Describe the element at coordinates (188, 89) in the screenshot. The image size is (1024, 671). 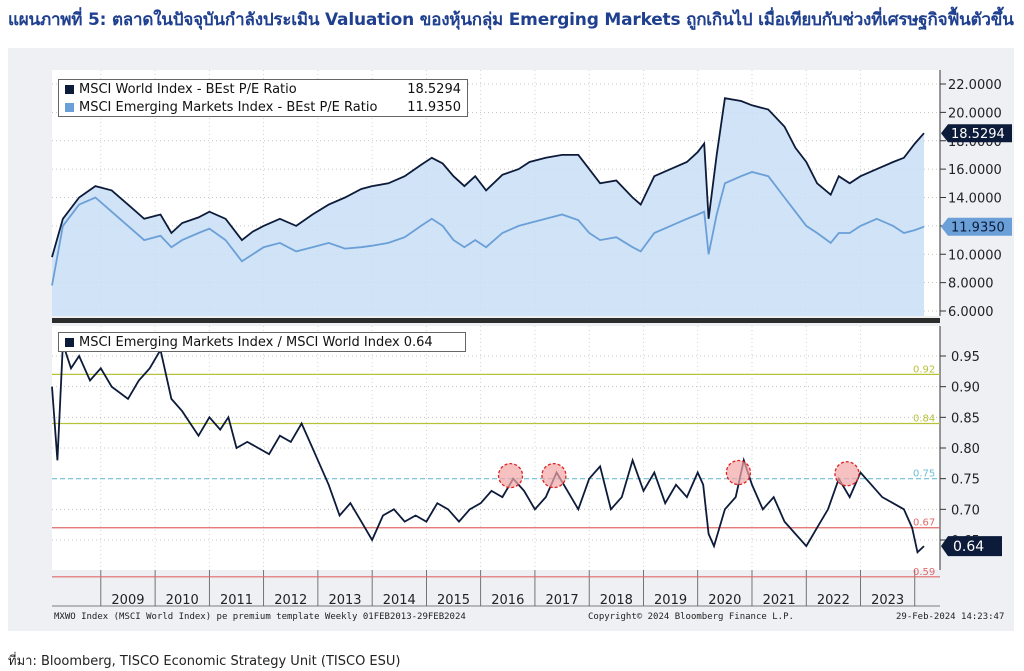
I see `legend-label-world: MSCI World Index - BEst P/E Ratio` at that location.